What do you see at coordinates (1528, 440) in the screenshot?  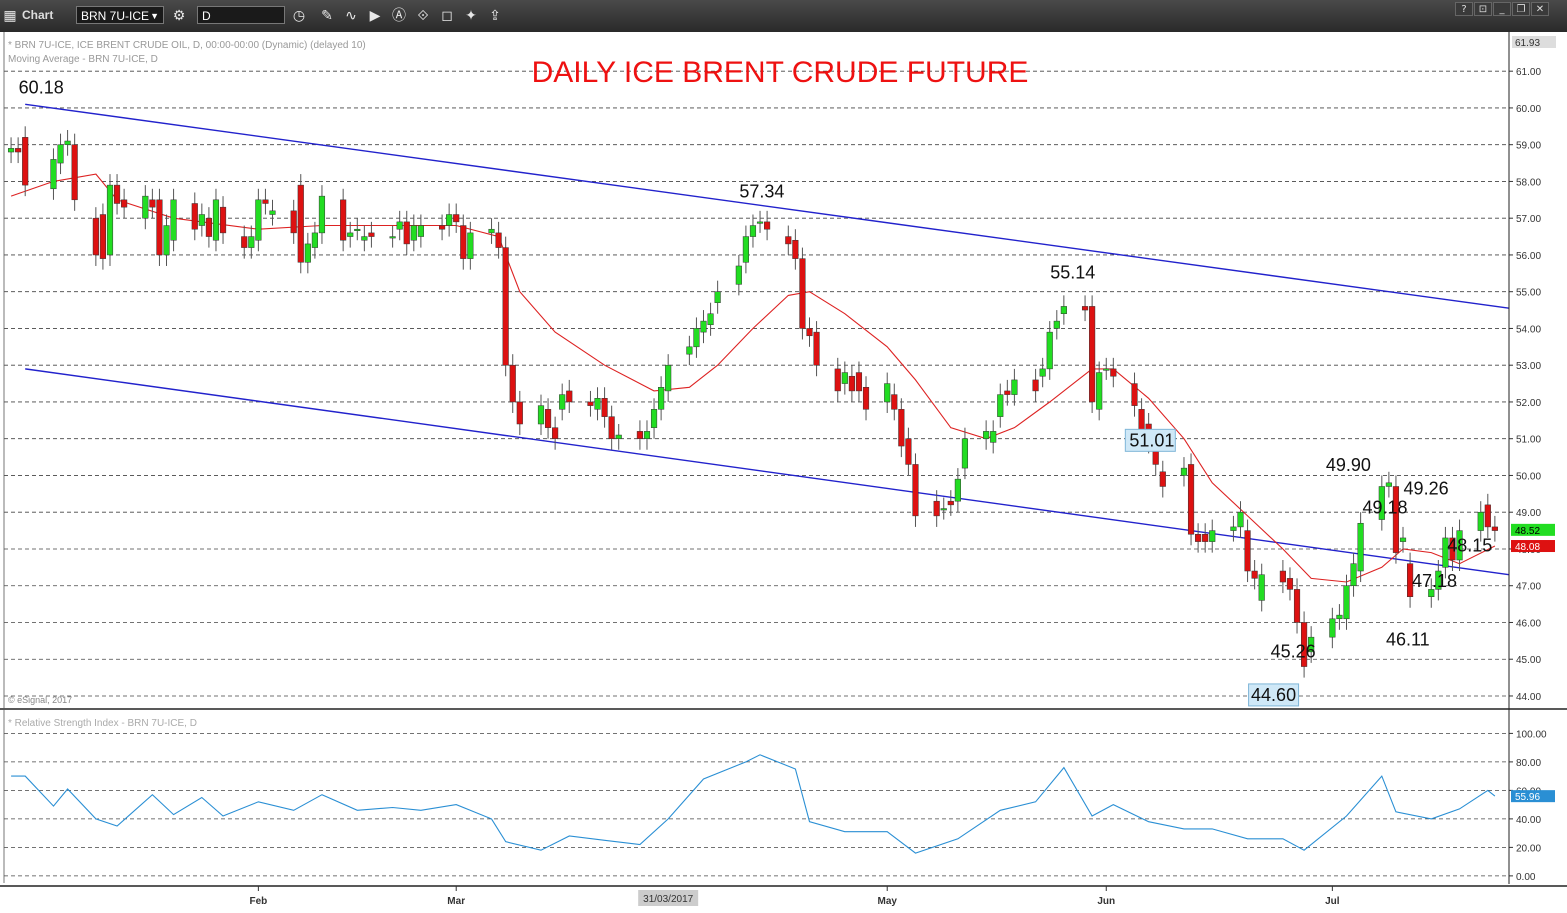 I see `price-tick-label: 51.00` at bounding box center [1528, 440].